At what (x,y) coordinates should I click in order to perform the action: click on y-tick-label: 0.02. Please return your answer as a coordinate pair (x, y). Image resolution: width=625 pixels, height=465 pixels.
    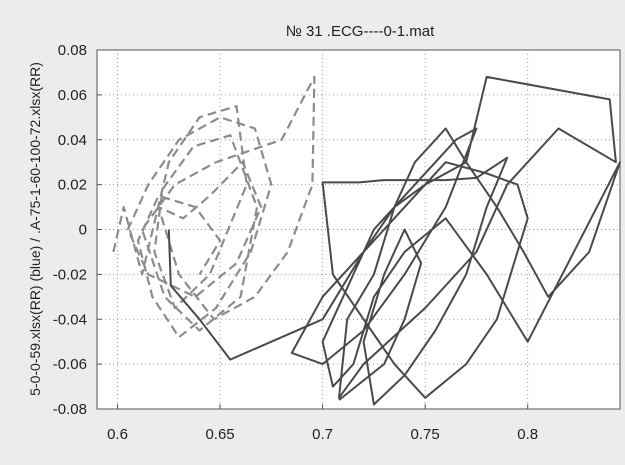
    Looking at the image, I should click on (72, 185).